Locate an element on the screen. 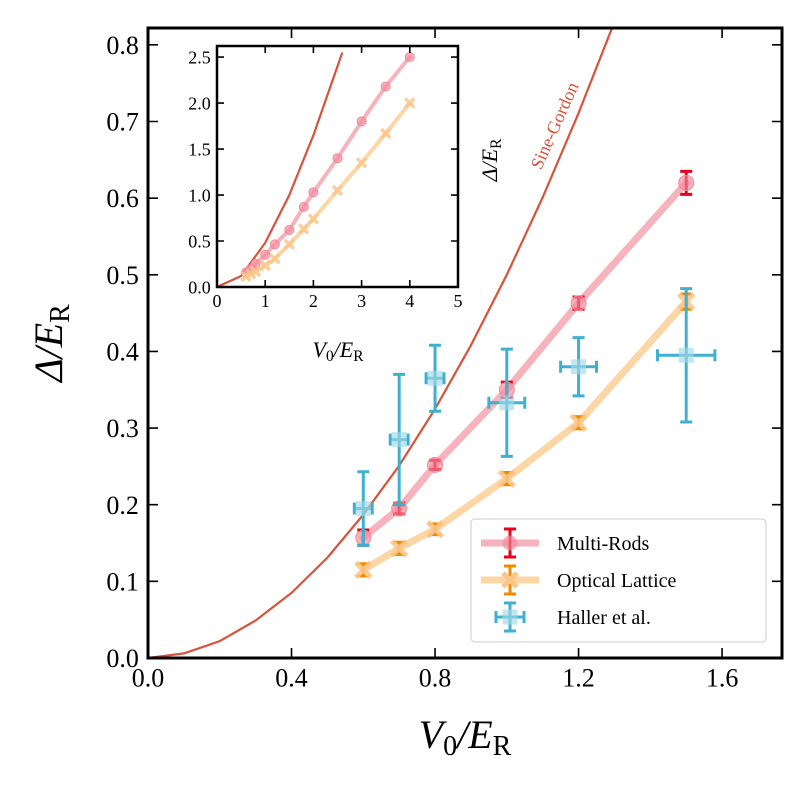 This screenshot has width=810, height=791. legend-label: Optical Lattice is located at coordinates (617, 581).